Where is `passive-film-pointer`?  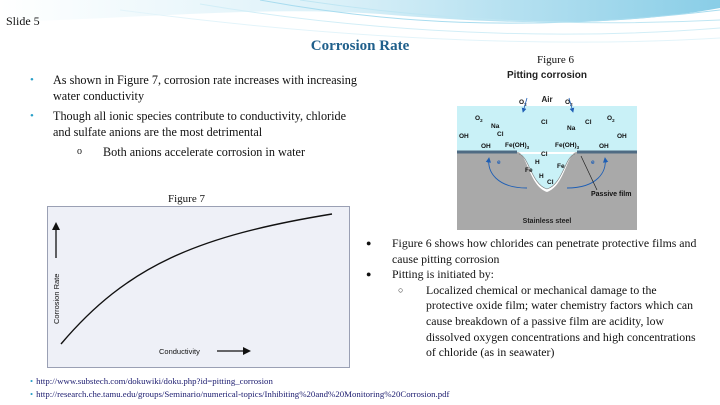
passive-film-pointer is located at coordinates (589, 173).